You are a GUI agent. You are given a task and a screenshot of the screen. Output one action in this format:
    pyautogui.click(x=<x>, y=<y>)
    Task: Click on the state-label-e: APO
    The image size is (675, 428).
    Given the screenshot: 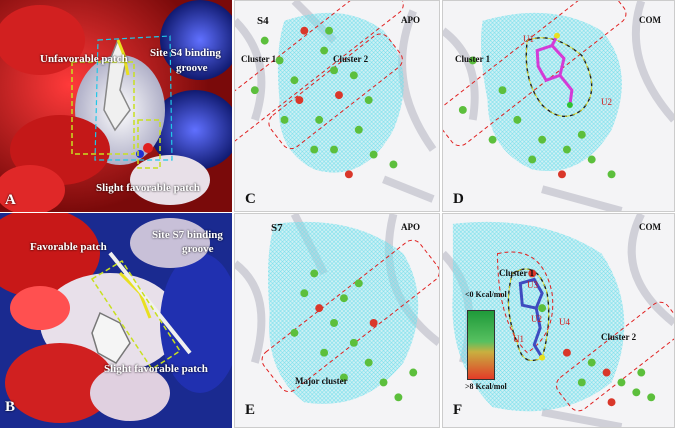 What is the action you would take?
    pyautogui.click(x=410, y=227)
    